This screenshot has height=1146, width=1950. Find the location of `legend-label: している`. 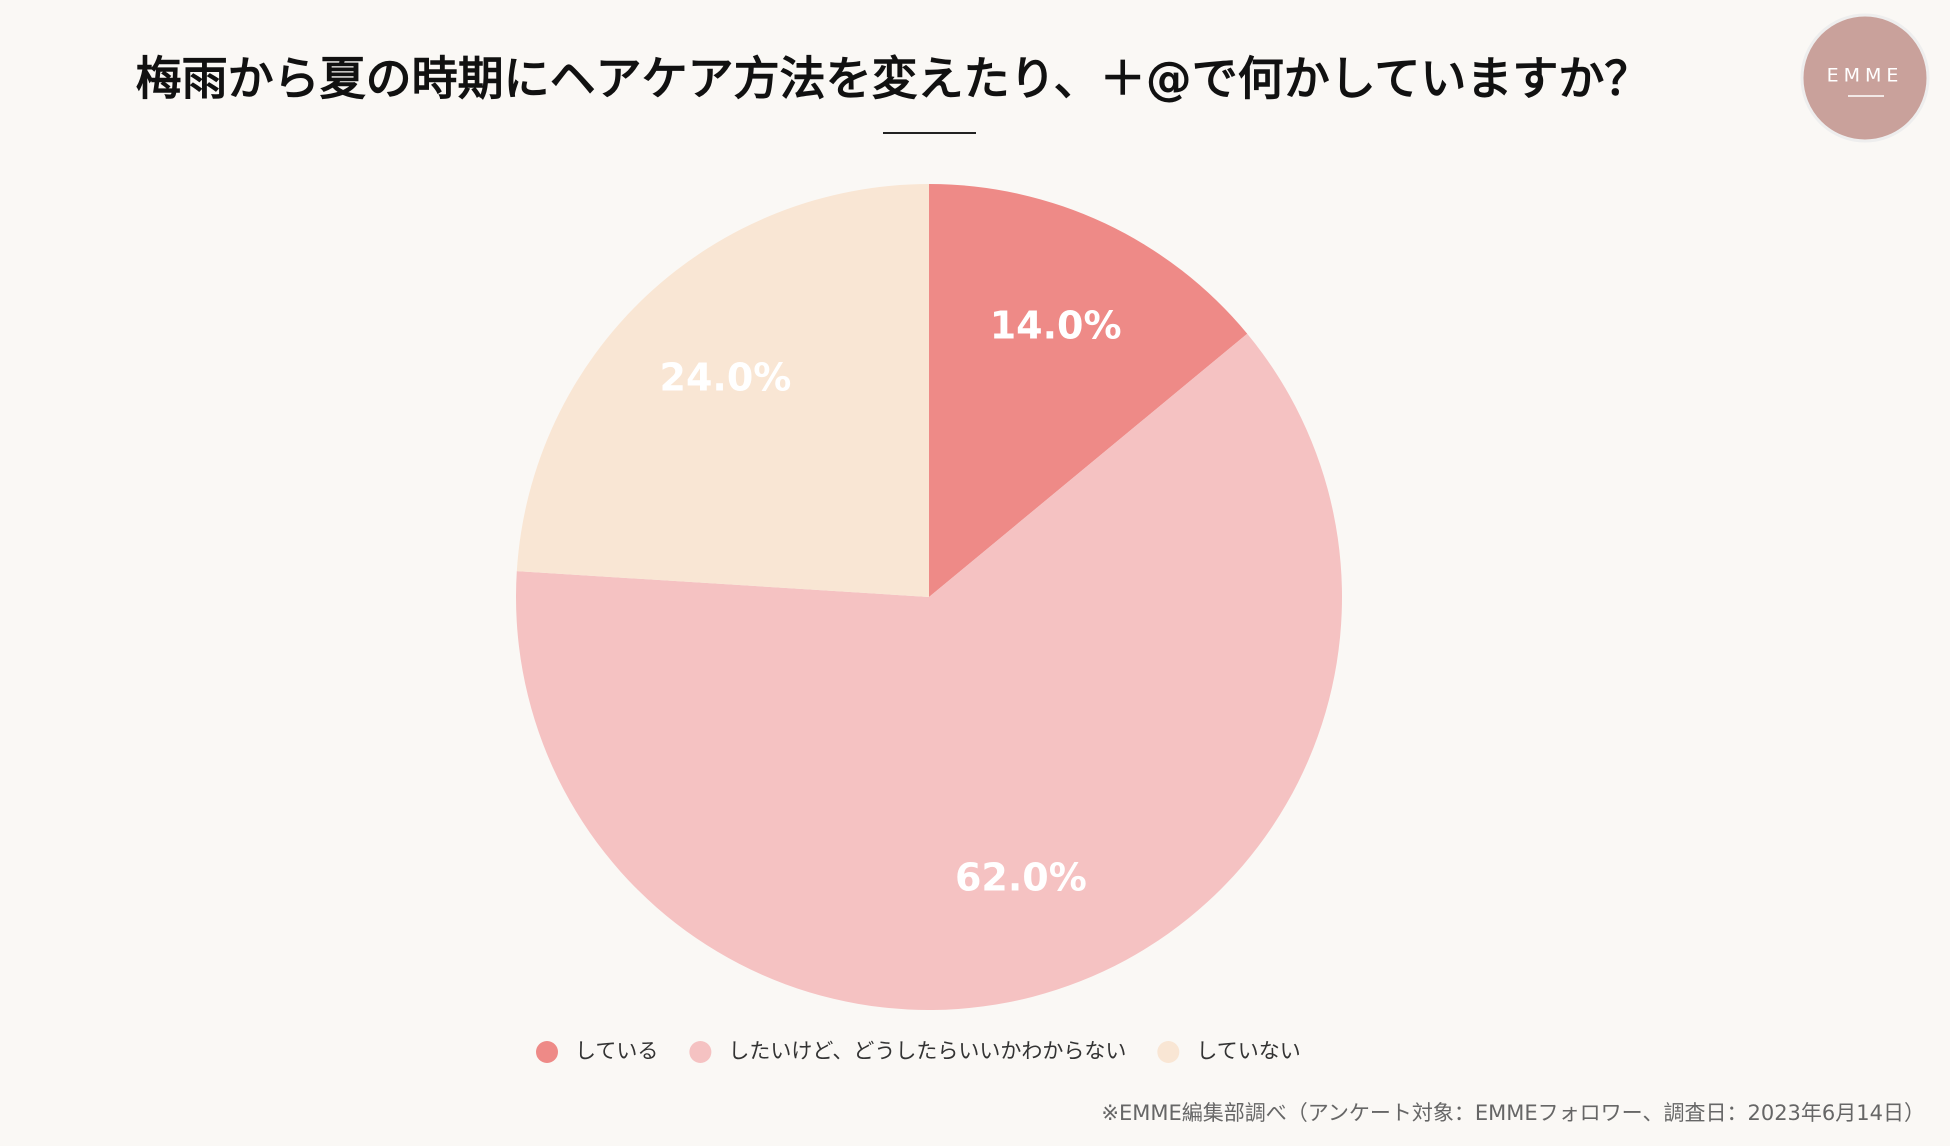

legend-label: している is located at coordinates (616, 1051).